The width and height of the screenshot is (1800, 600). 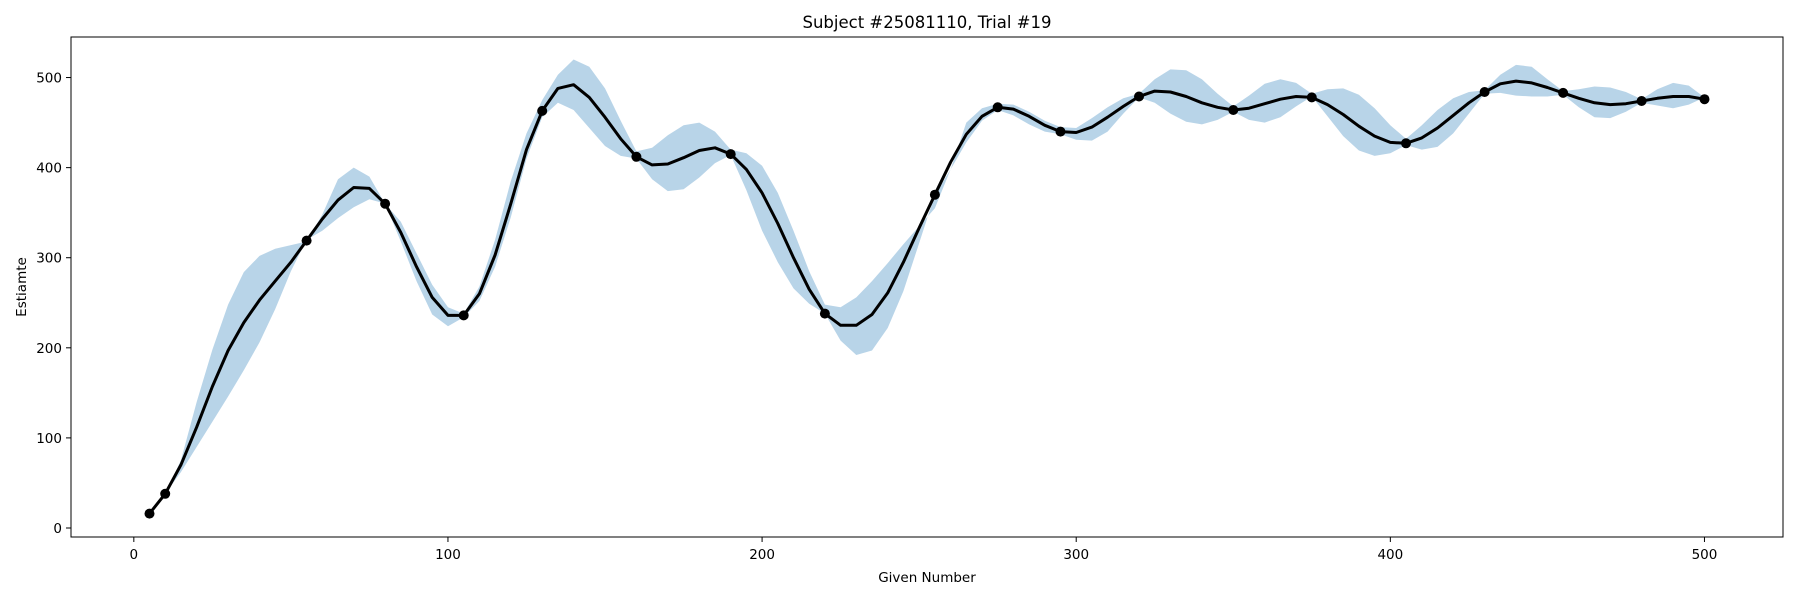 I want to click on x-tick-label: 100, so click(x=448, y=555).